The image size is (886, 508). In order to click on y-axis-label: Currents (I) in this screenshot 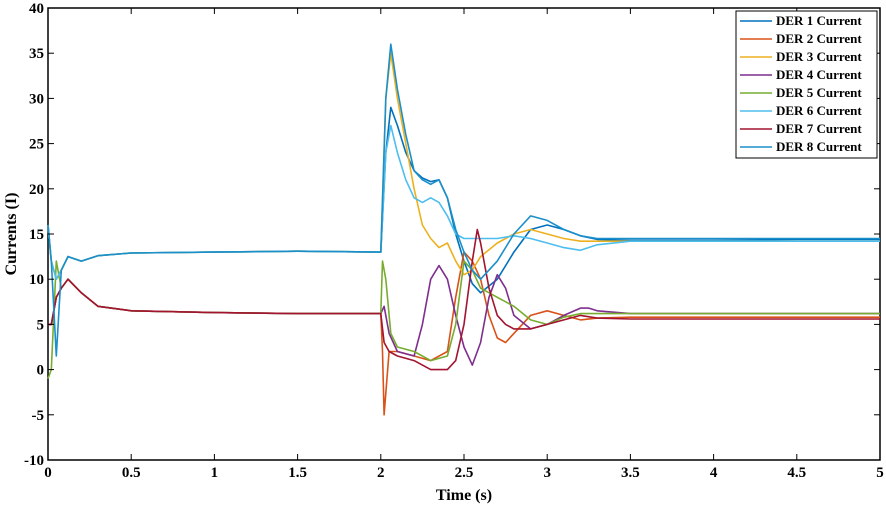, I will do `click(11, 234)`.